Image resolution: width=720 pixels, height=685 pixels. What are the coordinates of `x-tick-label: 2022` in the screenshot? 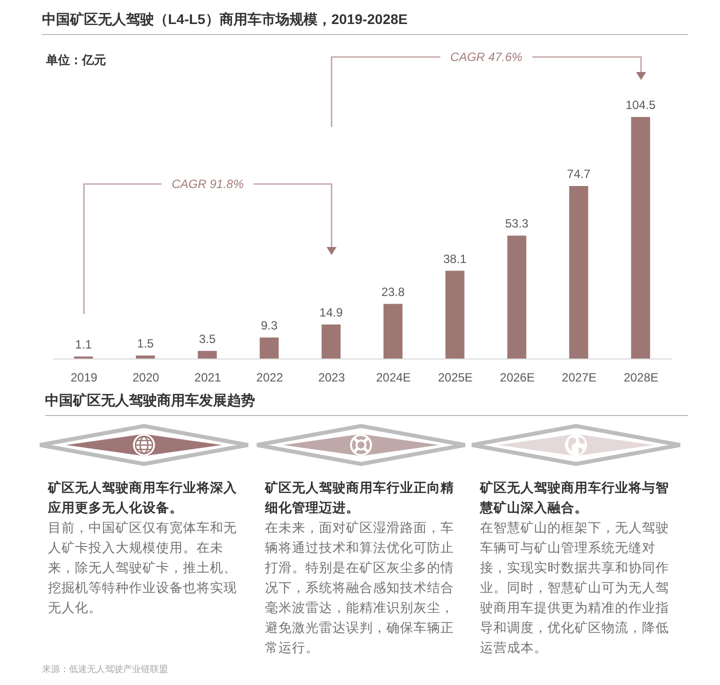 It's located at (270, 377).